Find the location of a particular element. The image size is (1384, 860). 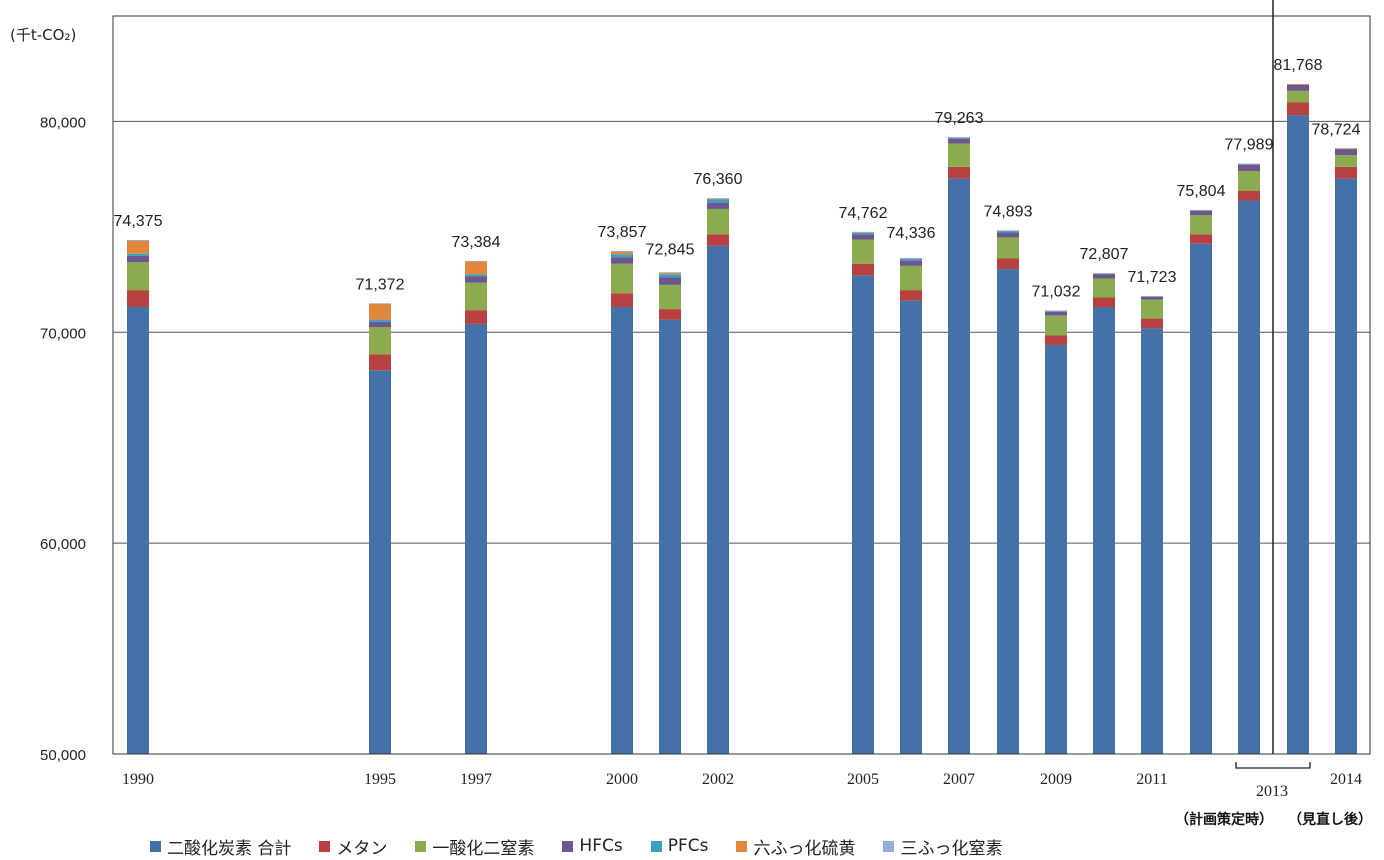

bar-total-label: 72,845 is located at coordinates (670, 249).